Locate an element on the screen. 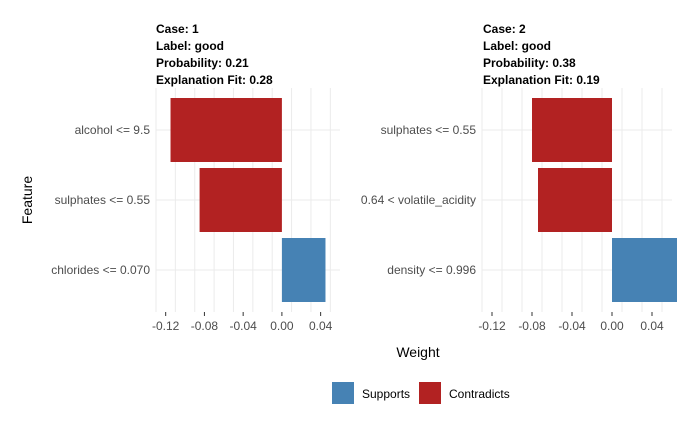 The width and height of the screenshot is (700, 432). feature-label: alcohol <= 9.5 is located at coordinates (113, 130).